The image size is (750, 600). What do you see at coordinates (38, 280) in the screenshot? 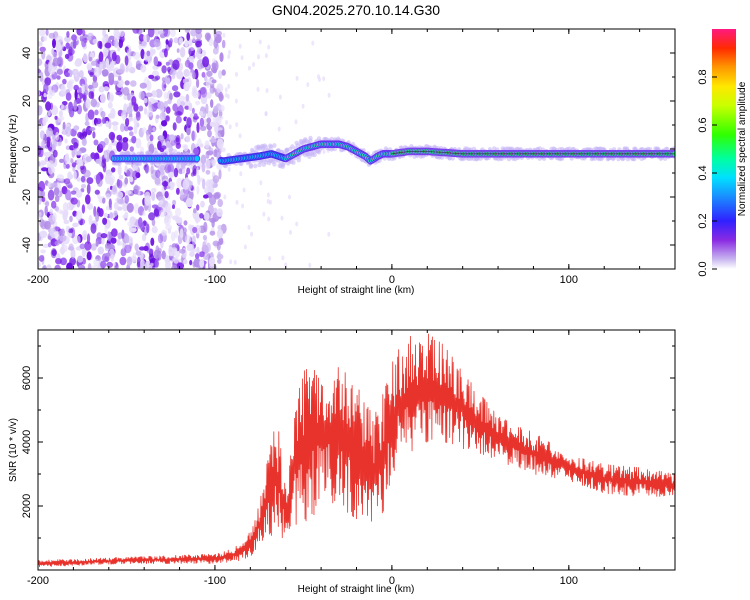
I see `x-tick-label: -200` at bounding box center [38, 280].